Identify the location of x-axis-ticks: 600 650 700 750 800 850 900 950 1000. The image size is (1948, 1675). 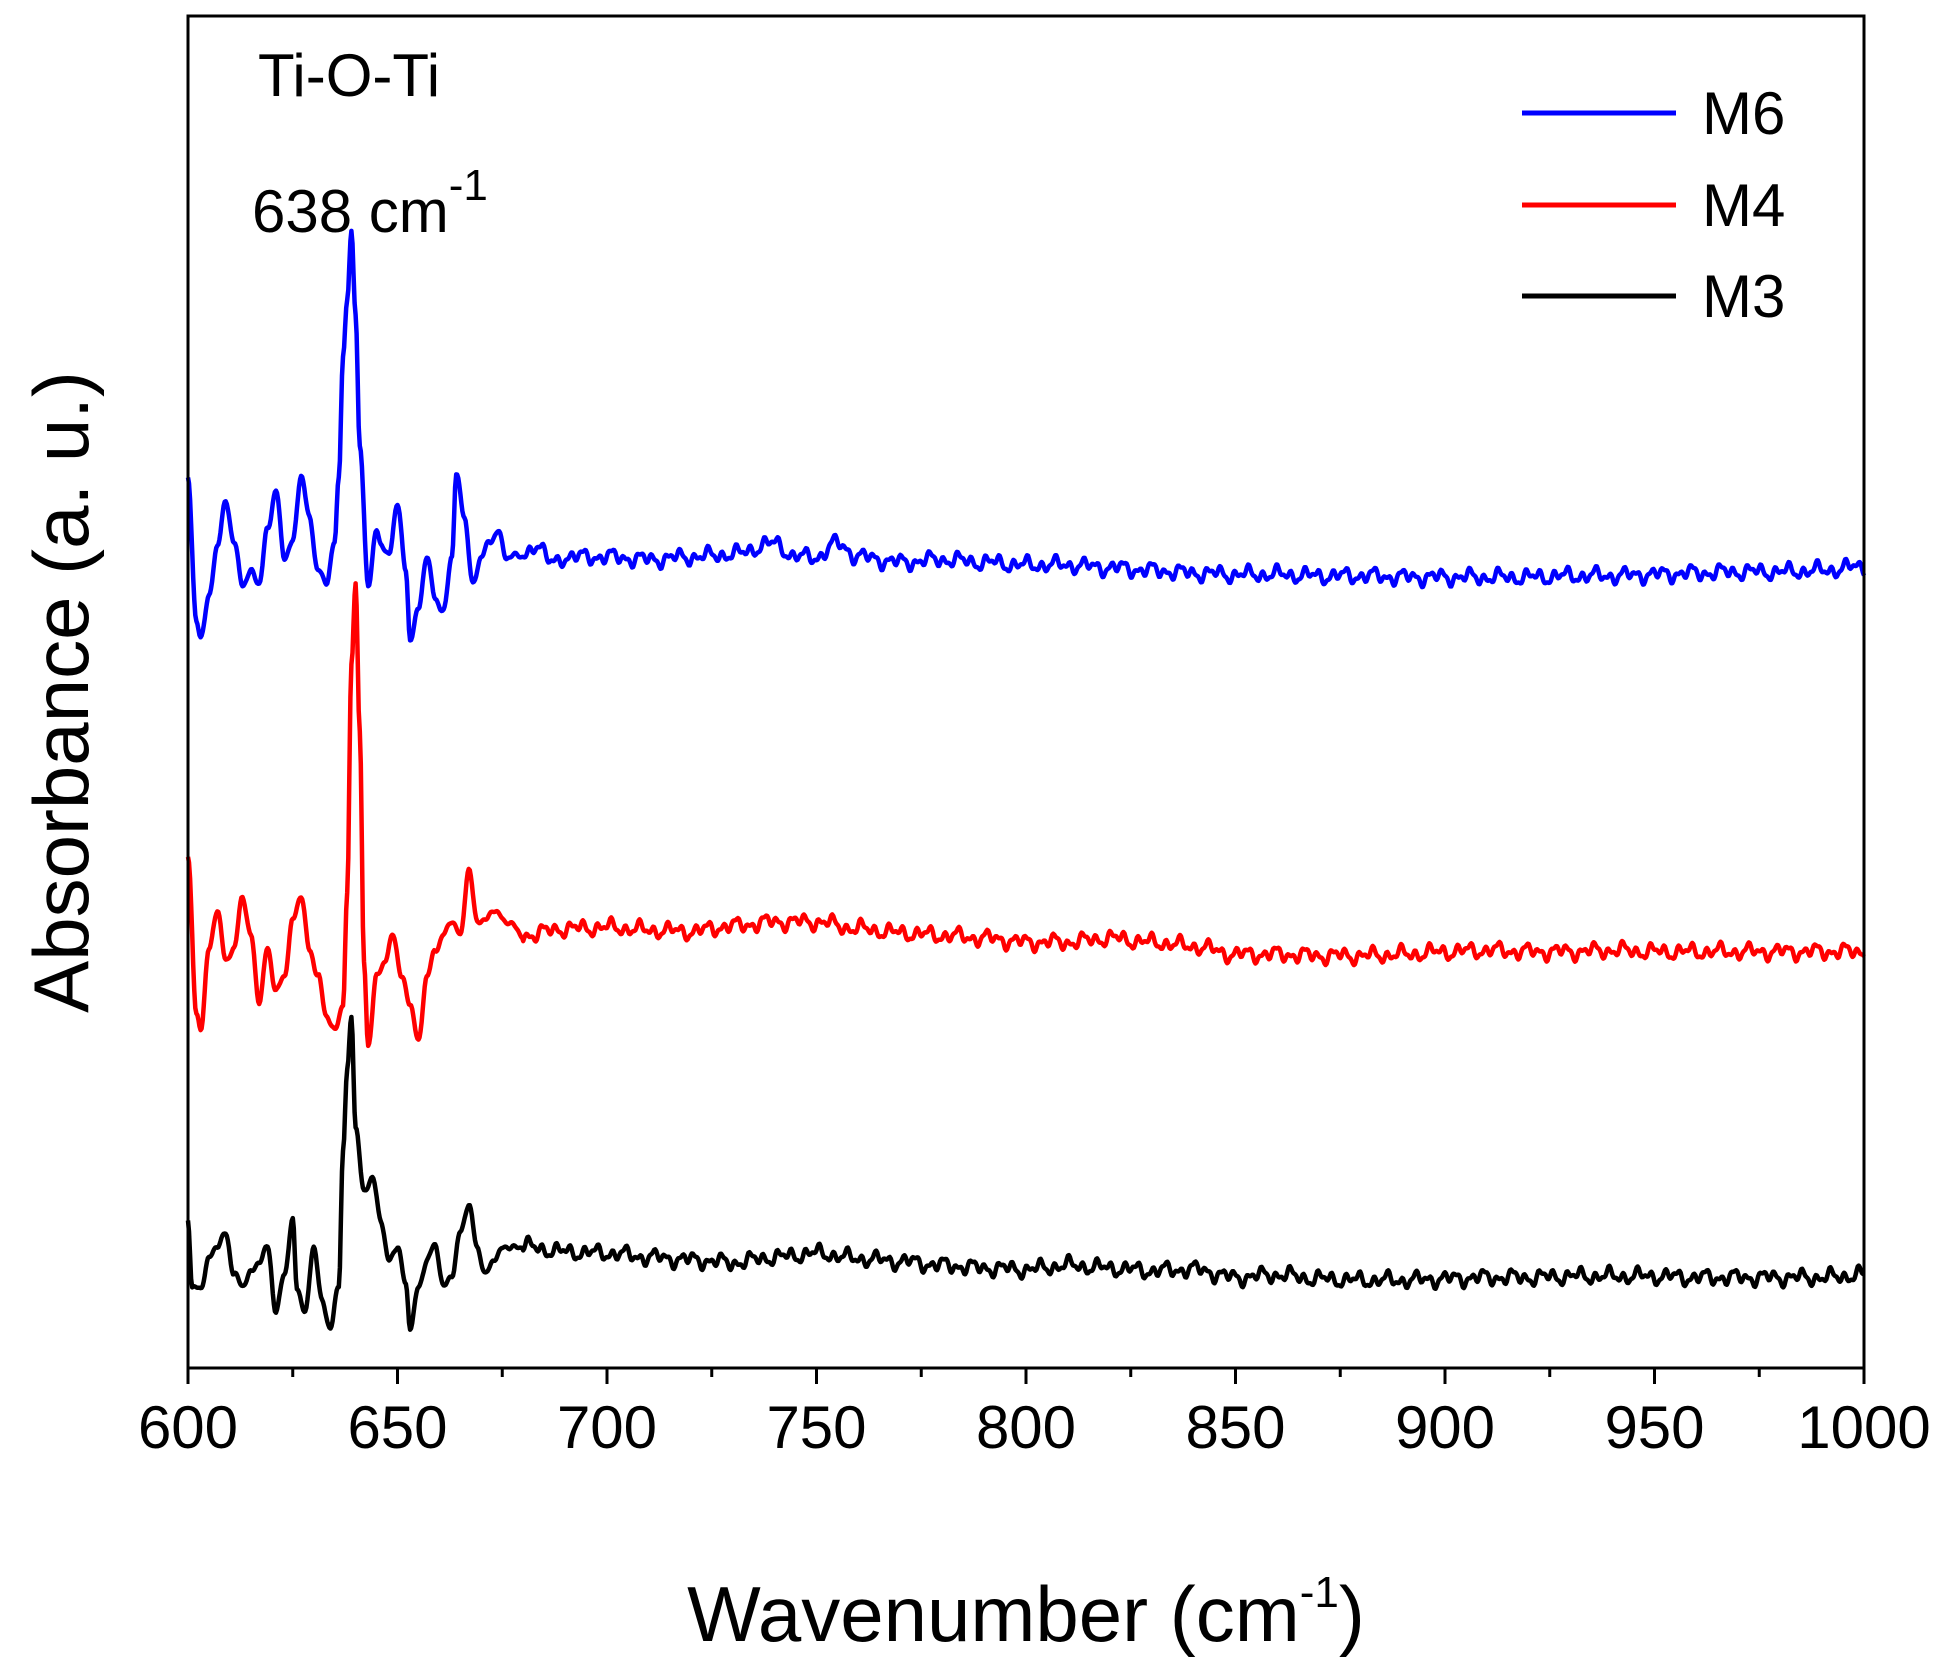
(1034, 1414).